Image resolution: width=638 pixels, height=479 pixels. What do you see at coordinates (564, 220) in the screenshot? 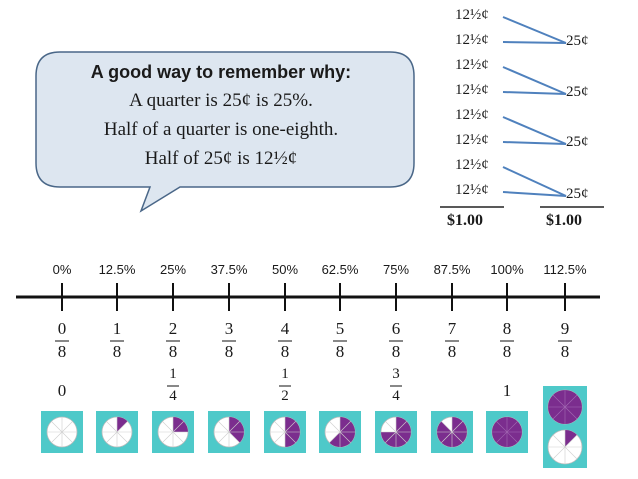
I see `total-right: $1.00` at bounding box center [564, 220].